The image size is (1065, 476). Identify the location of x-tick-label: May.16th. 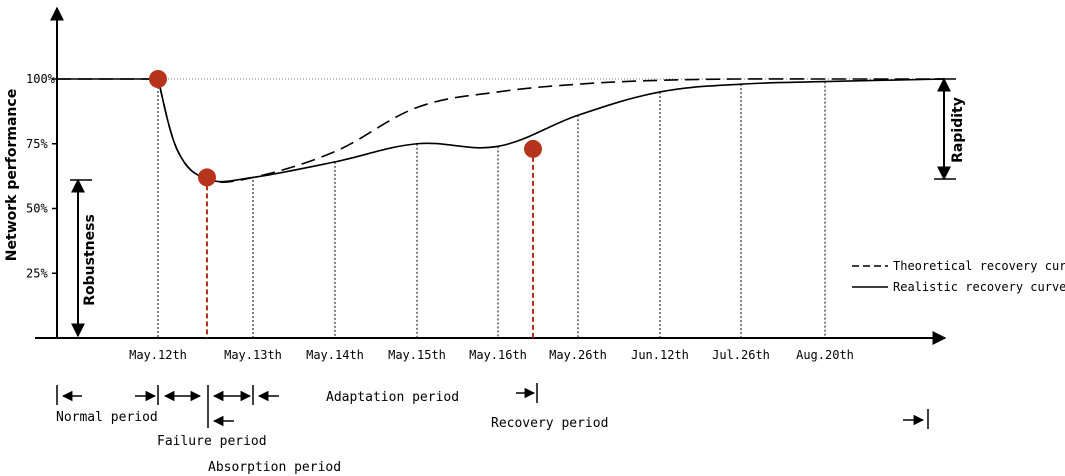
(498, 355).